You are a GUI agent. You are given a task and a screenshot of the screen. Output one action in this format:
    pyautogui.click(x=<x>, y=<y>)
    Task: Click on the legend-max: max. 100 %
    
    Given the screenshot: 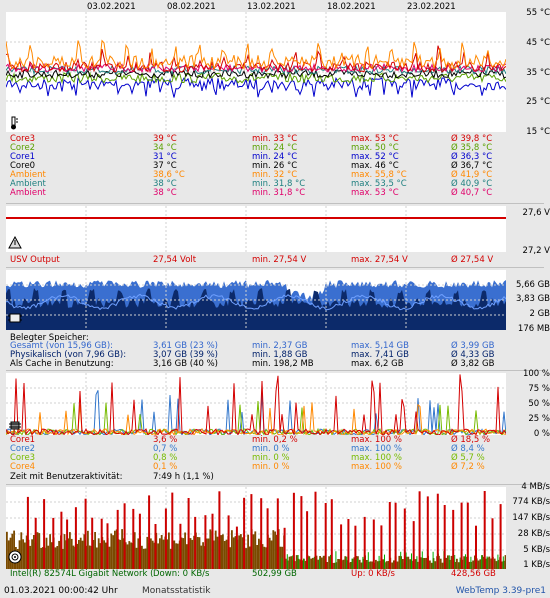 What is the action you would take?
    pyautogui.click(x=376, y=458)
    